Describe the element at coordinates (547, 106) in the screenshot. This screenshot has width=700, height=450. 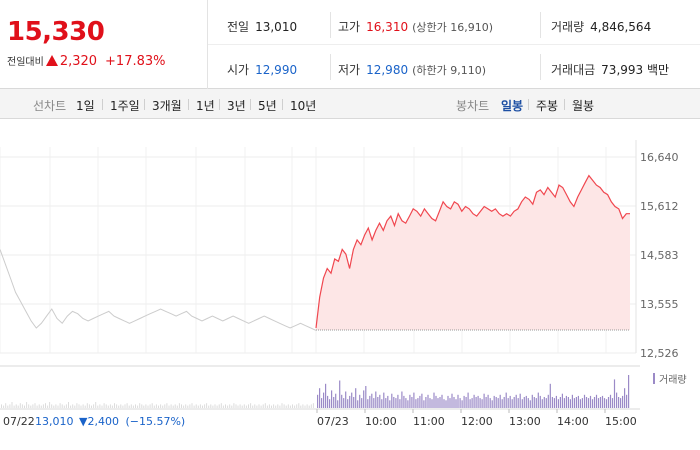
I see `candle-weekly: 주봉` at that location.